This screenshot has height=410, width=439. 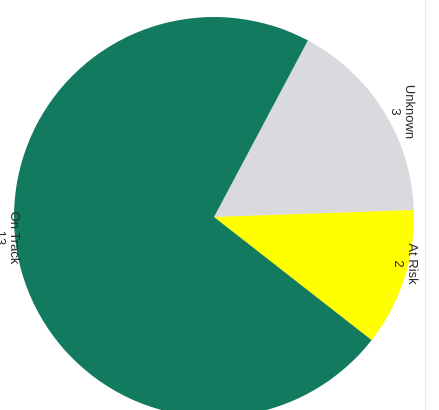 I want to click on slice-label-at-risk: At Risk 2, so click(x=406, y=264).